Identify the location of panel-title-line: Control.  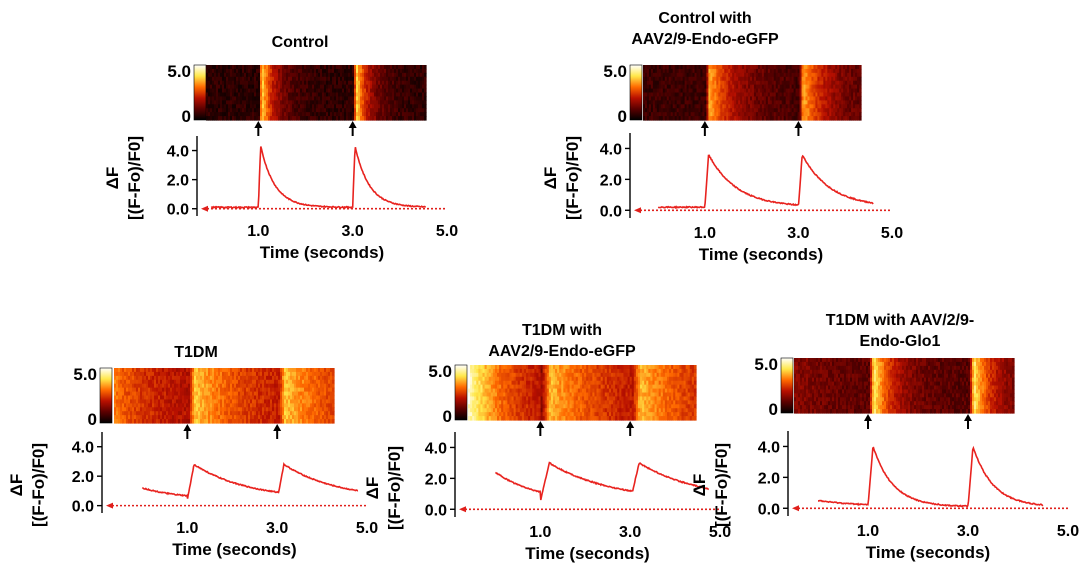
(300, 42).